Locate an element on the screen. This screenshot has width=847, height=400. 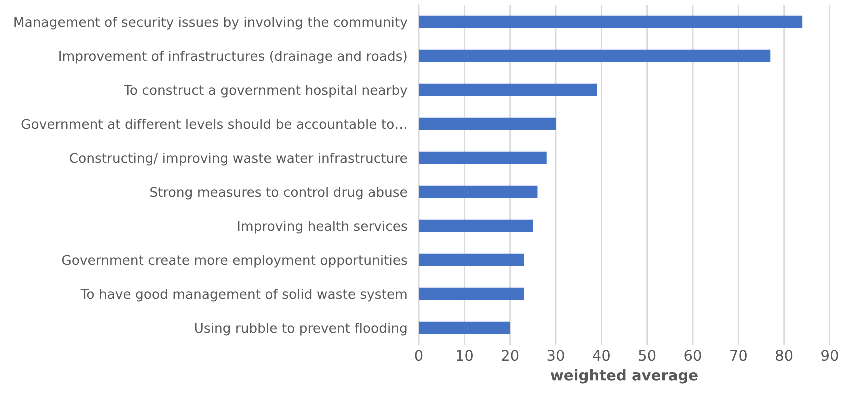
x-tick-label: 60 is located at coordinates (693, 356).